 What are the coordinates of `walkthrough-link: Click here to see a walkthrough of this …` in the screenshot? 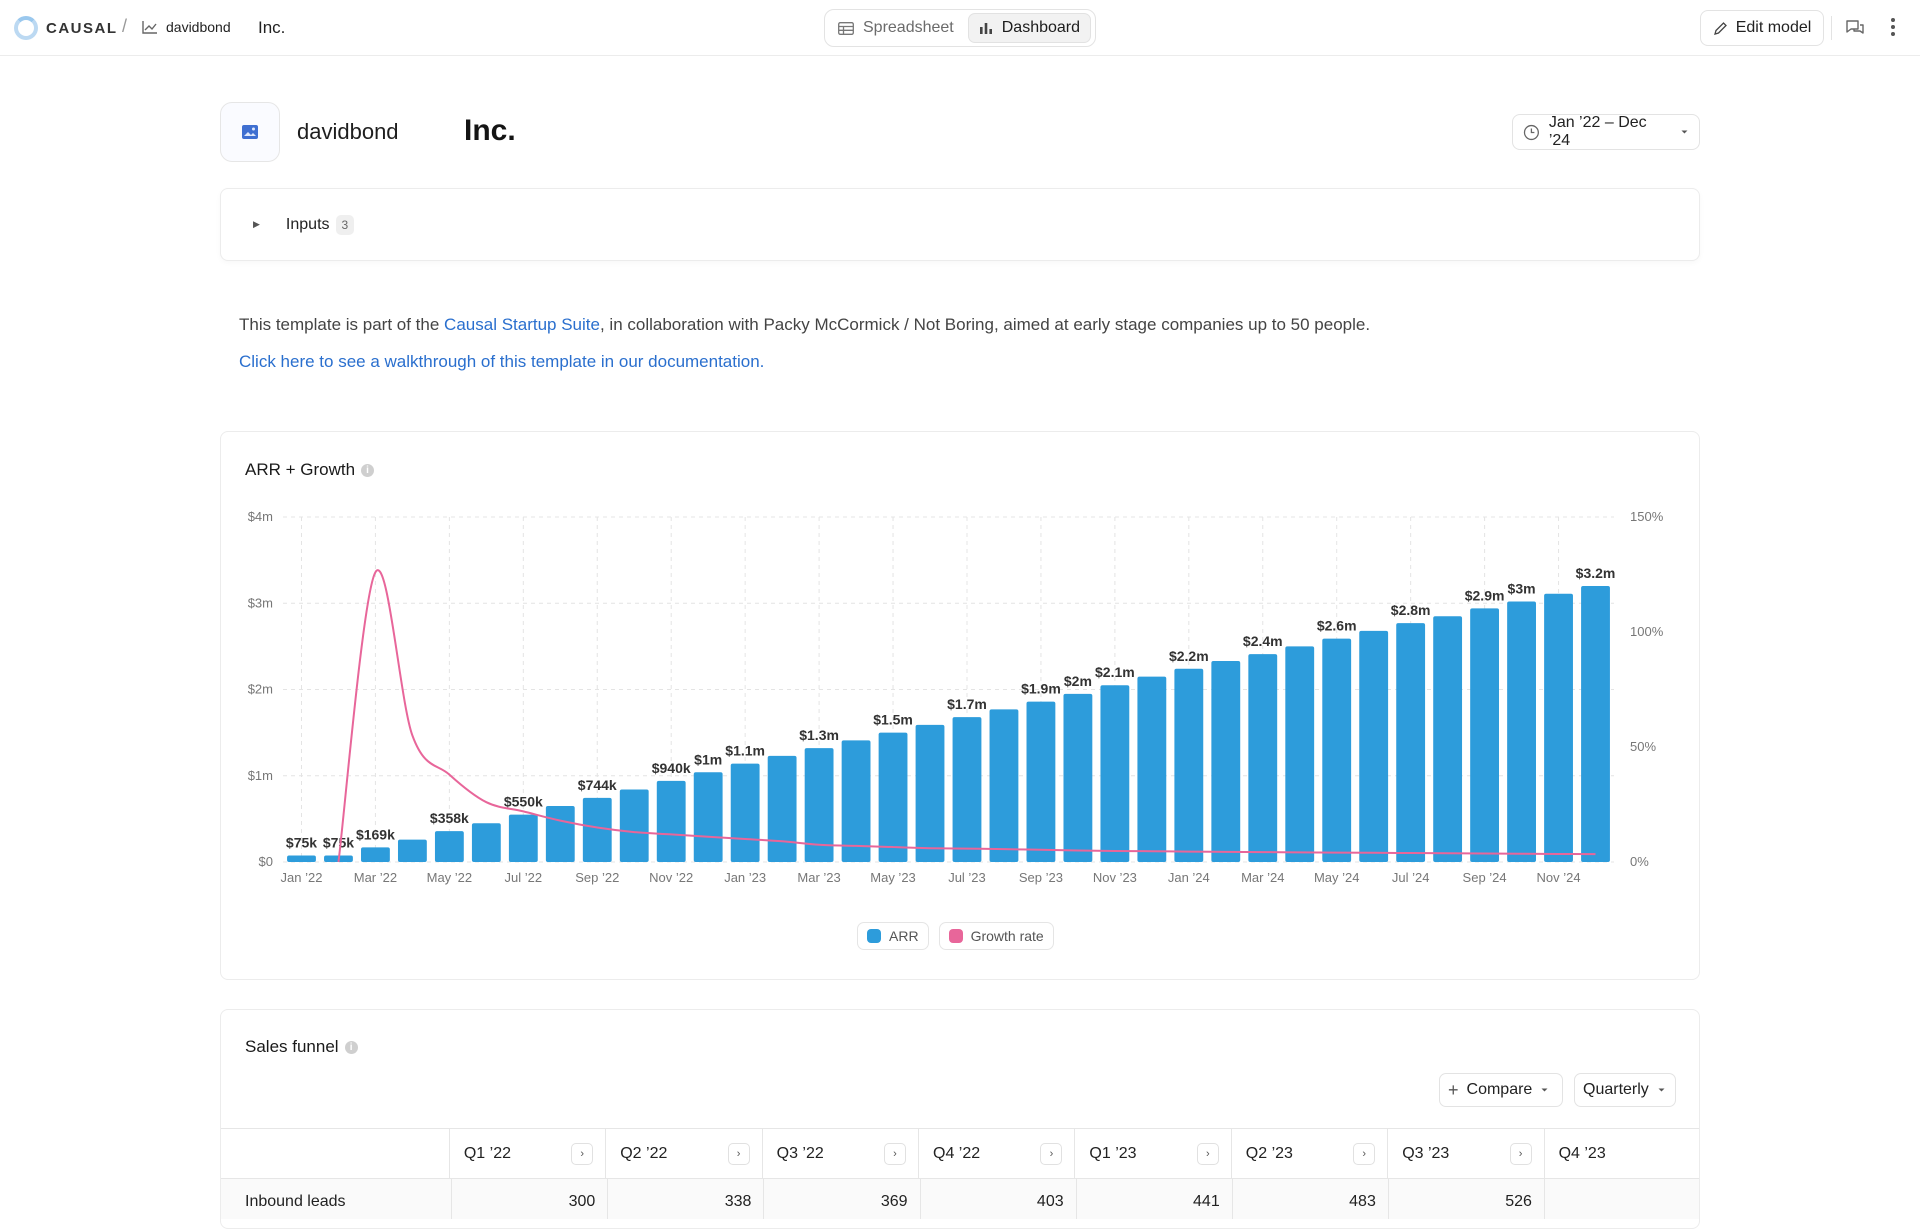 It's located at (502, 361).